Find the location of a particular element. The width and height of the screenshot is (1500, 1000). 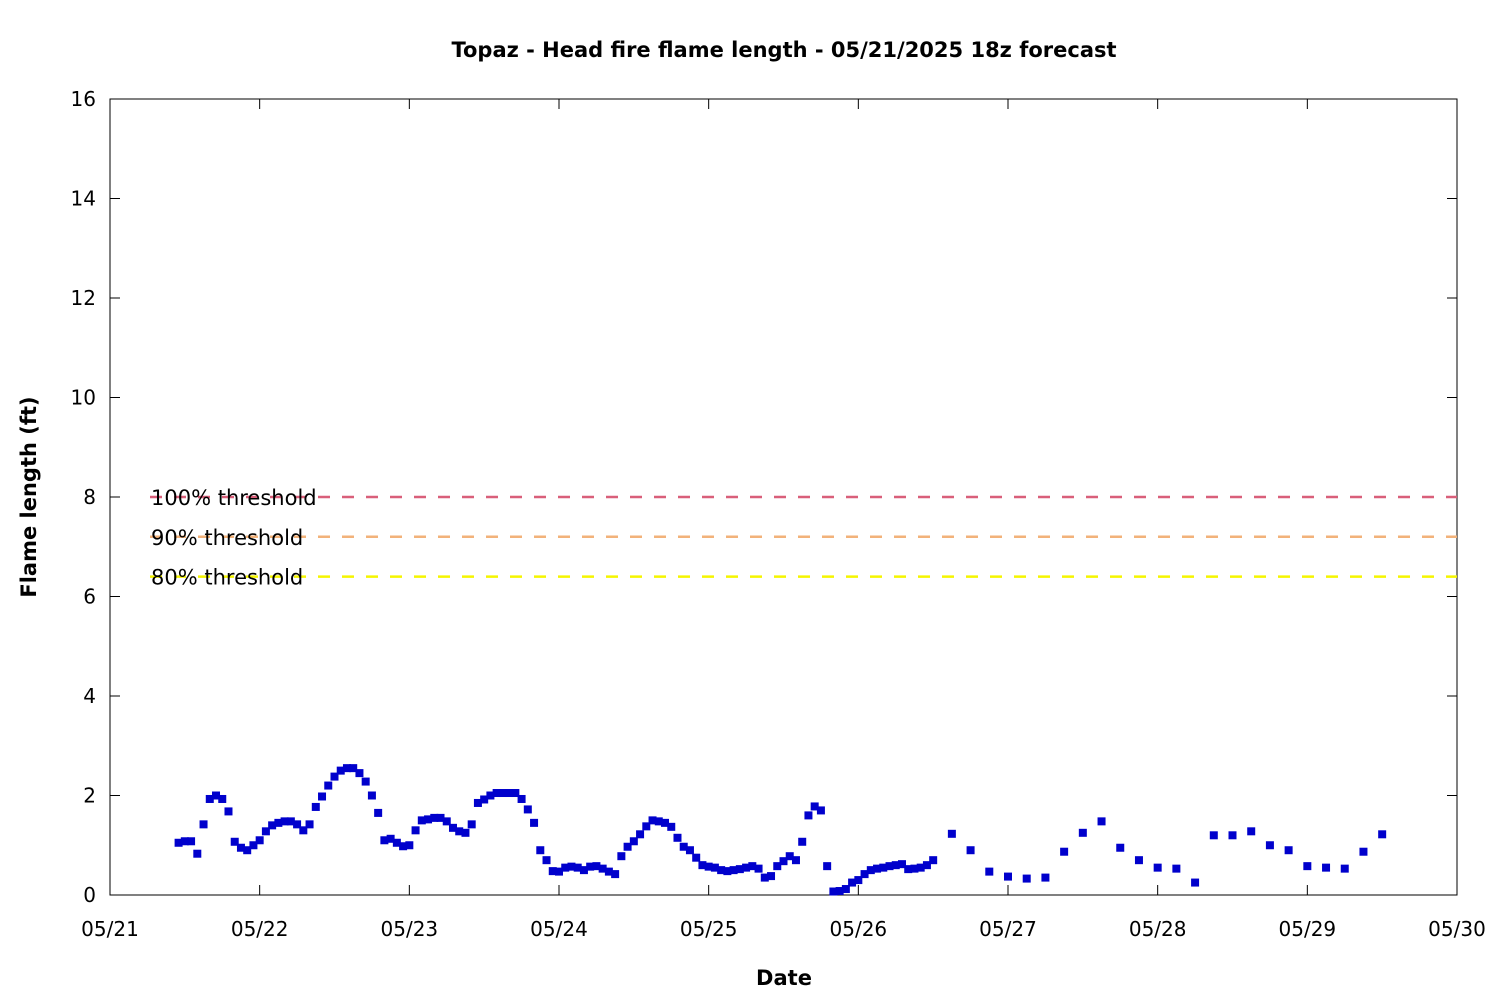

x-axis-label: Date is located at coordinates (784, 978).